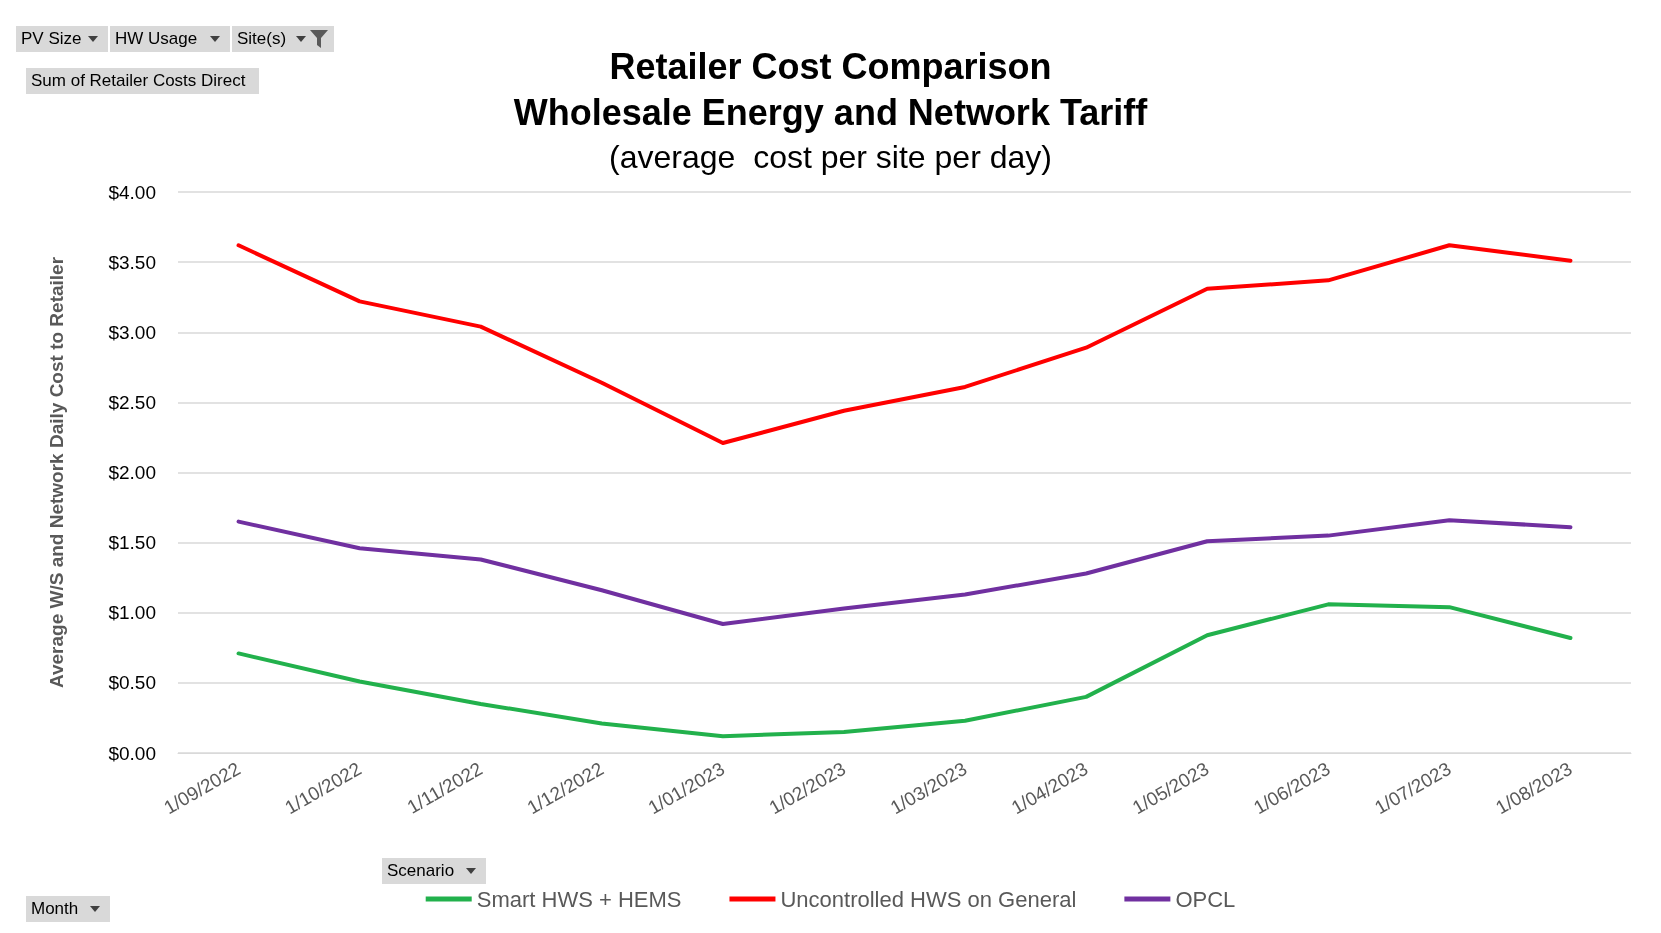 The width and height of the screenshot is (1661, 933). What do you see at coordinates (928, 899) in the screenshot?
I see `legend-label: Uncontrolled HWS on General` at bounding box center [928, 899].